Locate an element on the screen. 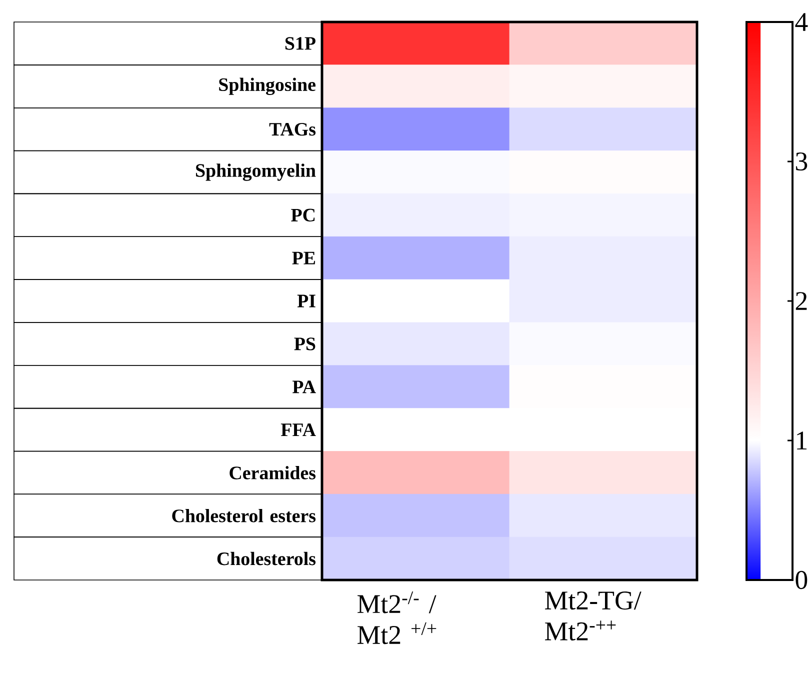  color-bar-label: 0 is located at coordinates (802, 580).